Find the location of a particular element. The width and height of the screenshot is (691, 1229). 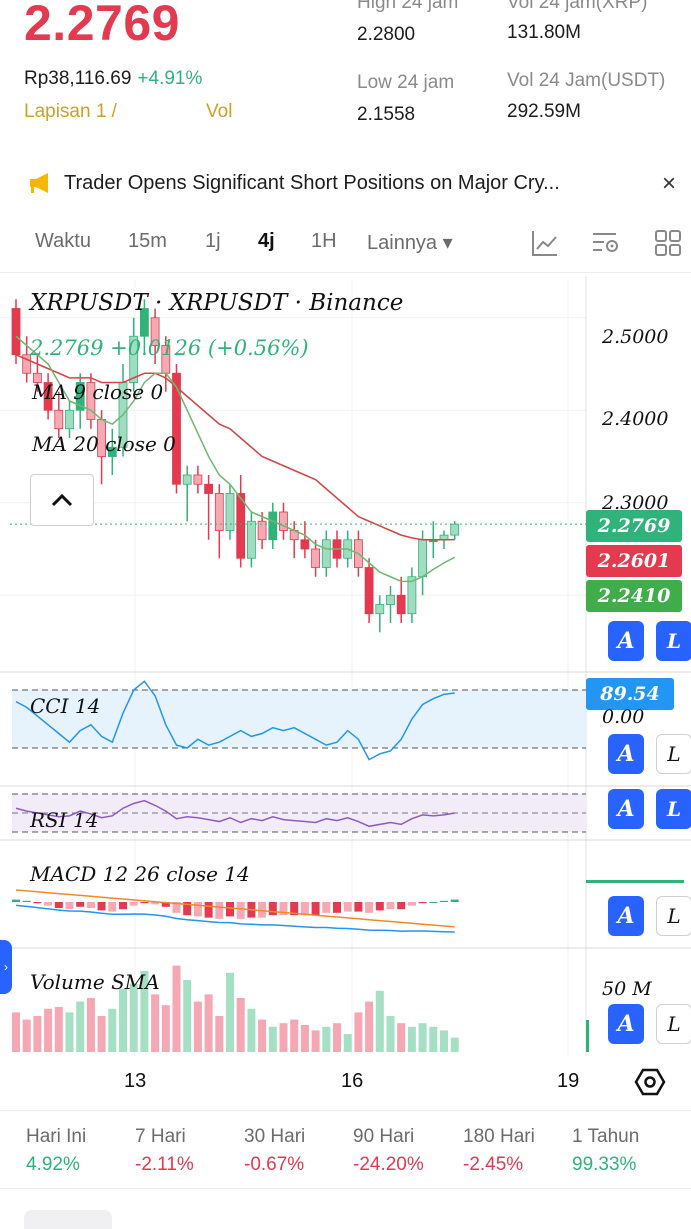

tf-1h: 1H is located at coordinates (324, 241).